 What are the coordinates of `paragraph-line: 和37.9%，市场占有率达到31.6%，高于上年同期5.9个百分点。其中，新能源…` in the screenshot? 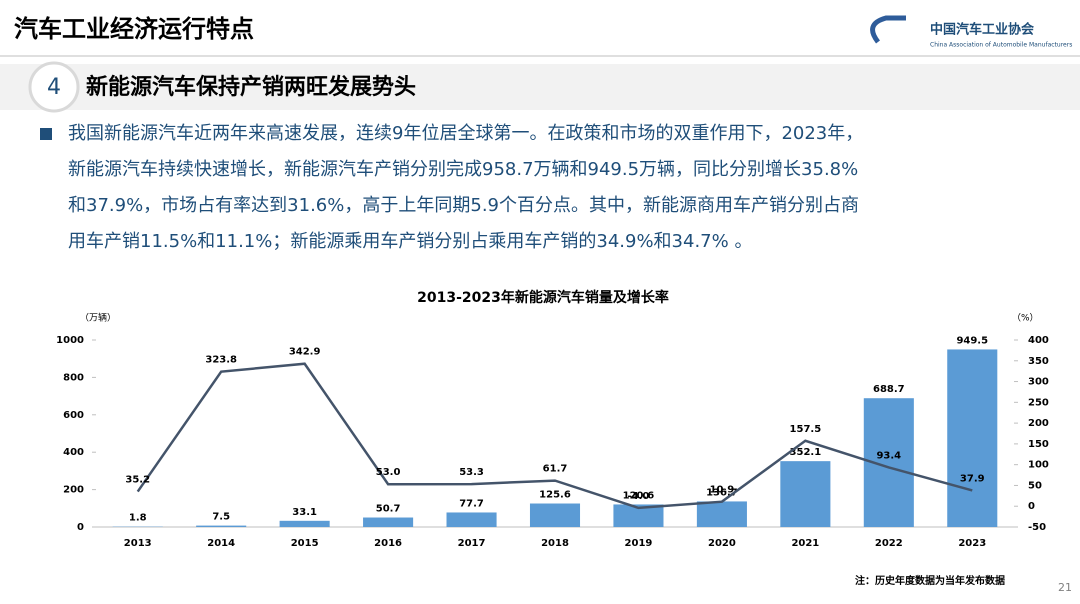 It's located at (463, 205).